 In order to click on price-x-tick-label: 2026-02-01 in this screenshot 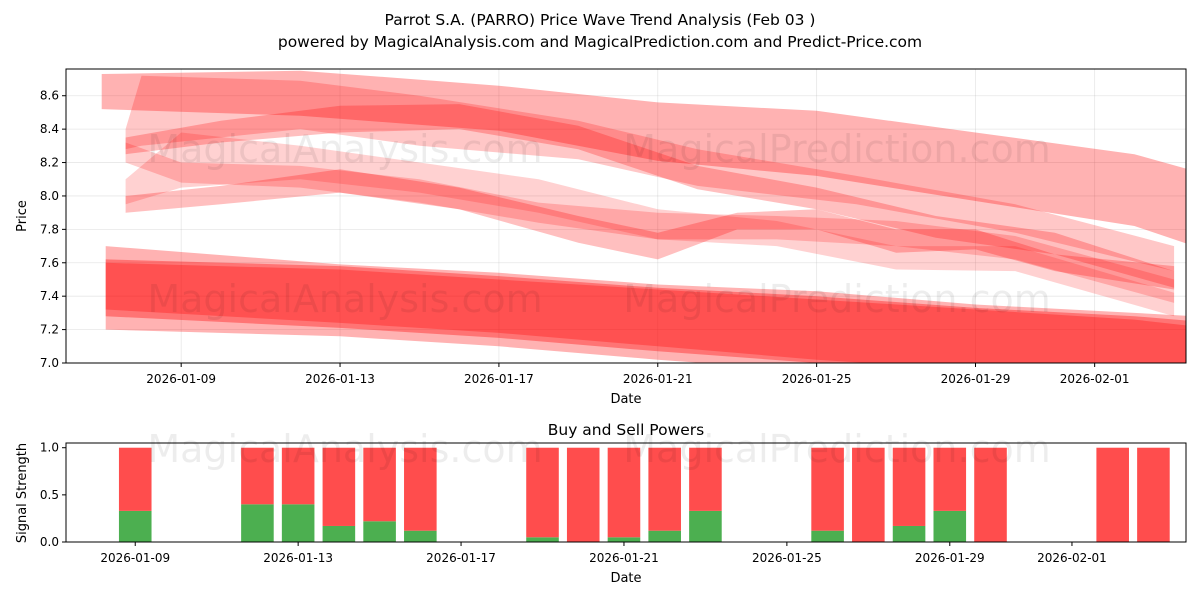, I will do `click(1095, 379)`.